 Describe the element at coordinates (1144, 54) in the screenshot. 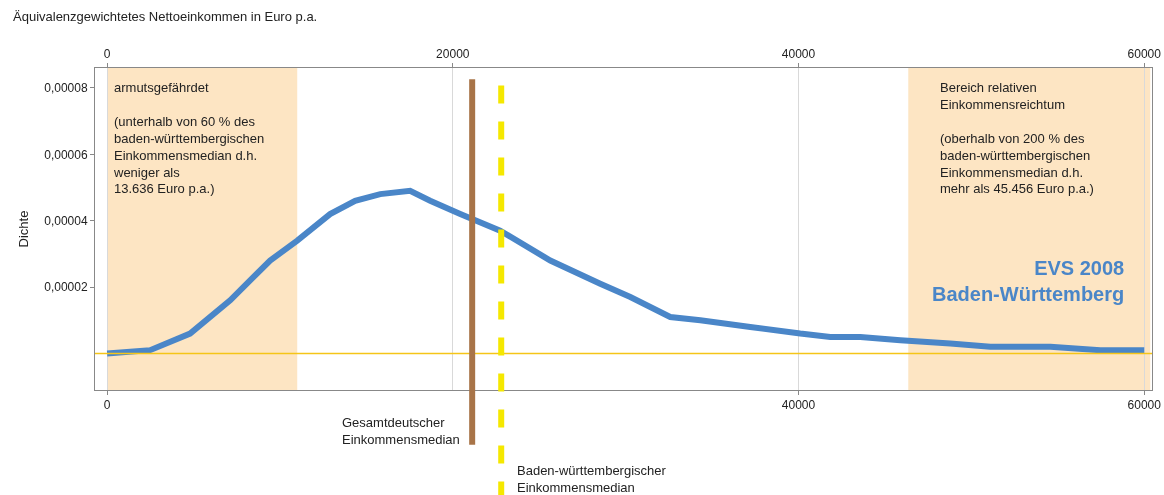

I see `x2-tick-label: 60000` at that location.